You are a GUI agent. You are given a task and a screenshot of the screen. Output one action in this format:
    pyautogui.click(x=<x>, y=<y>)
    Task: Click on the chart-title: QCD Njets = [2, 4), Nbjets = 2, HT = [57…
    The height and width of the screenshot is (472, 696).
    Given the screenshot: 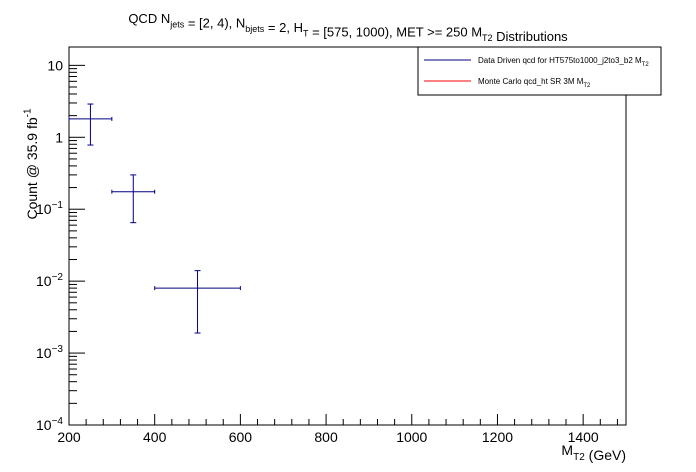 What is the action you would take?
    pyautogui.click(x=348, y=27)
    